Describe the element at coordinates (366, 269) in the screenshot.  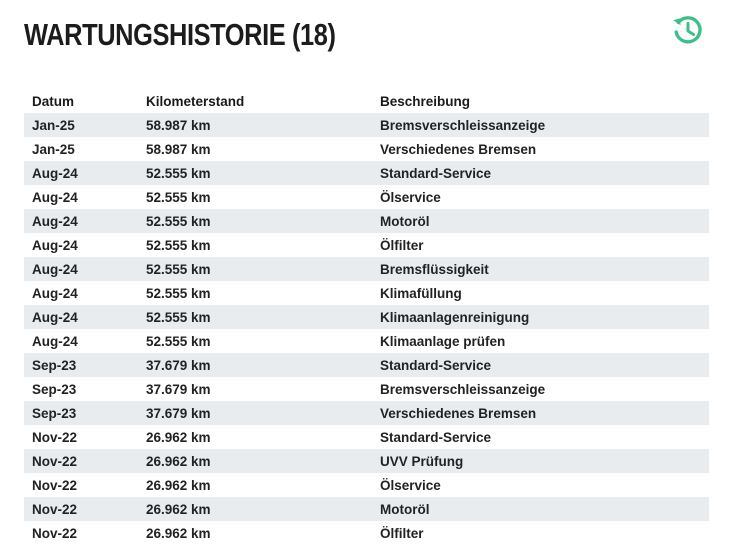
I see `table-row: Aug-24 52.555 km Bremsflüssigkeit` at that location.